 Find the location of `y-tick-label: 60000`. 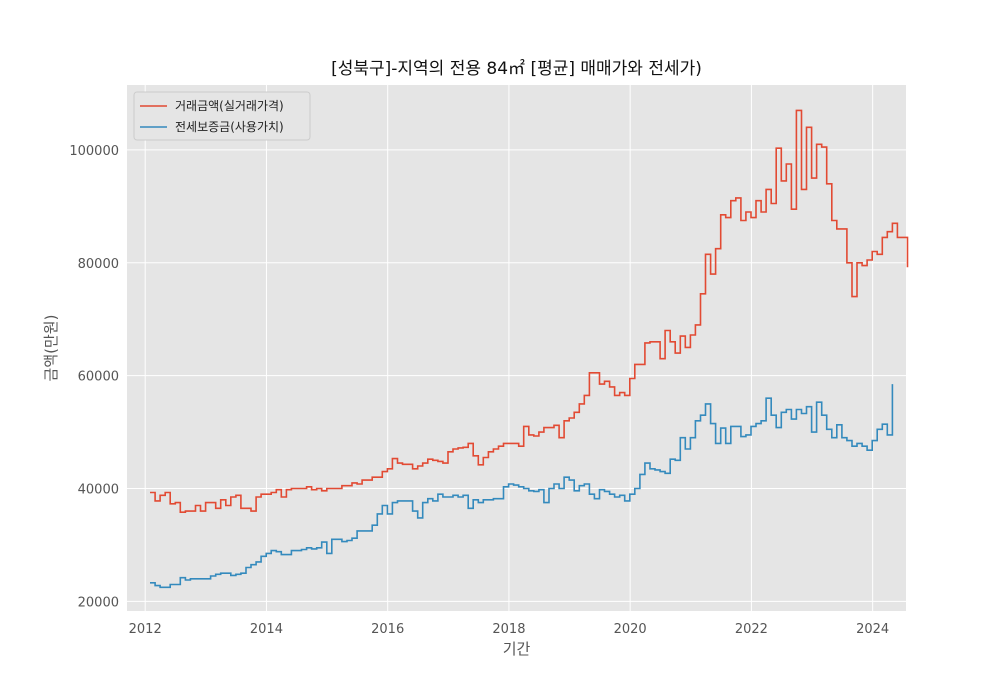

y-tick-label: 60000 is located at coordinates (98, 377).